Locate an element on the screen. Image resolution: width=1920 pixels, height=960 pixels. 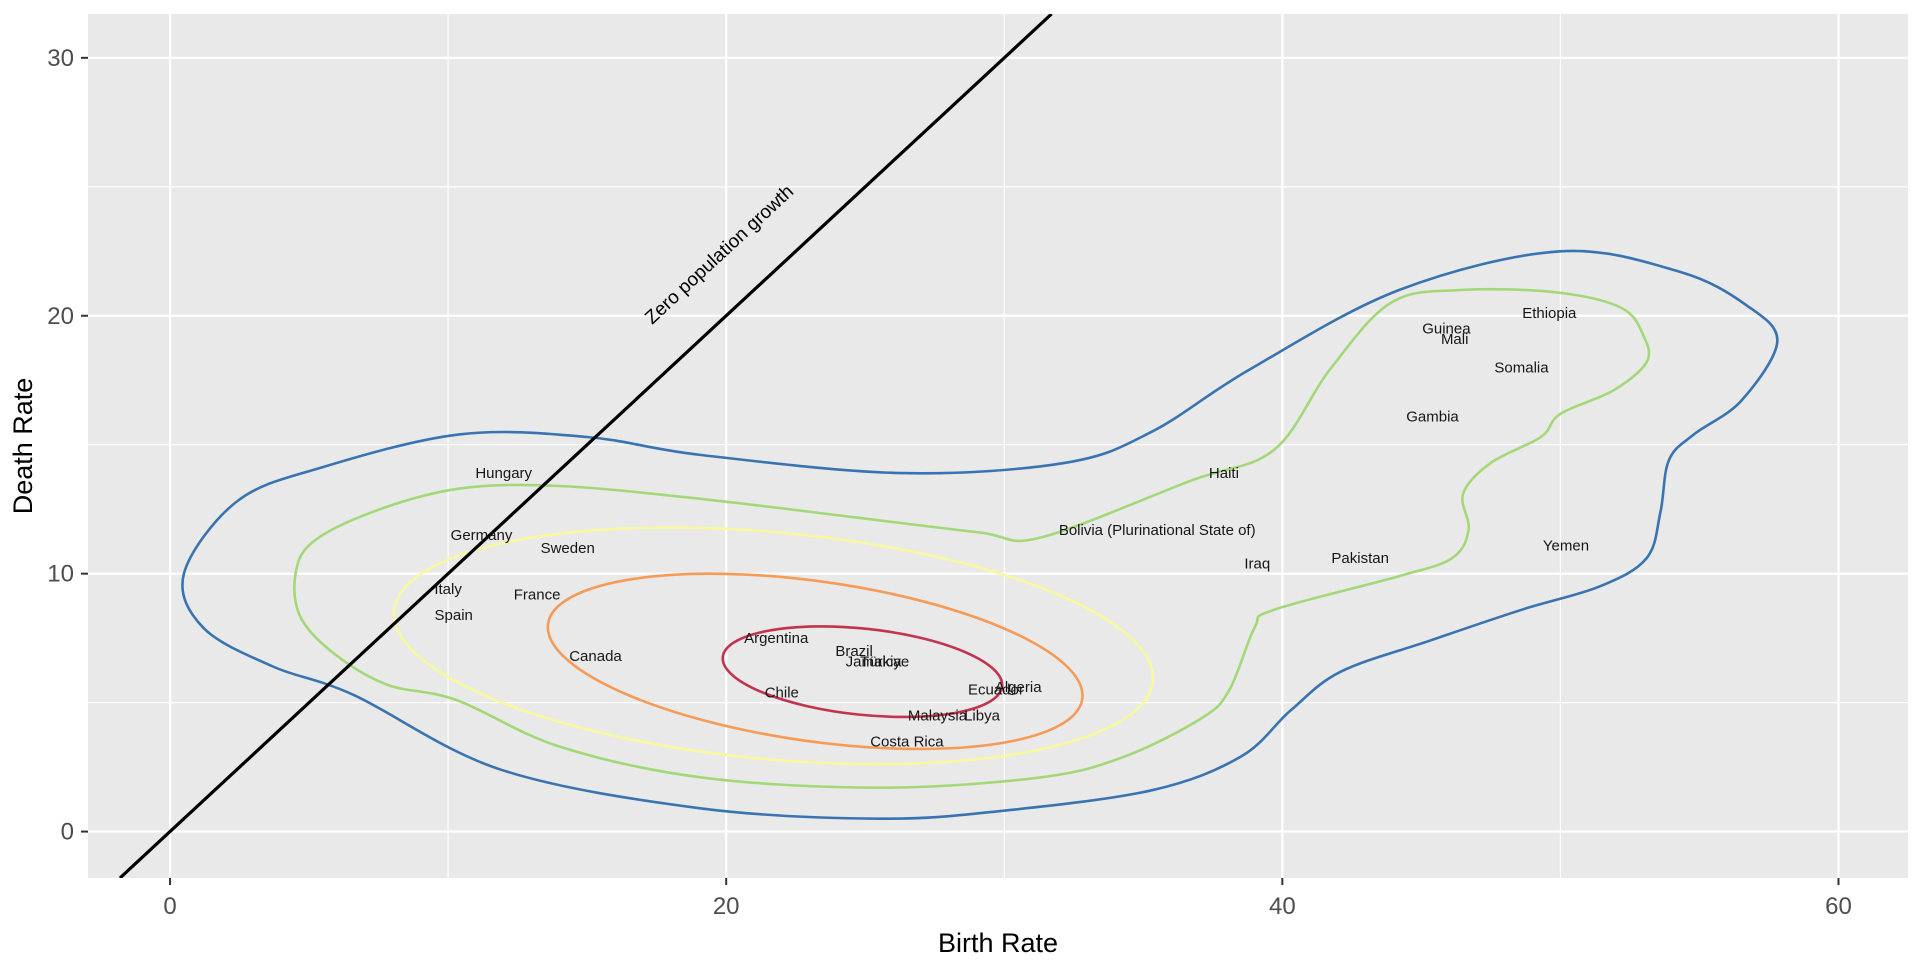
country-label: Sweden is located at coordinates (568, 548).